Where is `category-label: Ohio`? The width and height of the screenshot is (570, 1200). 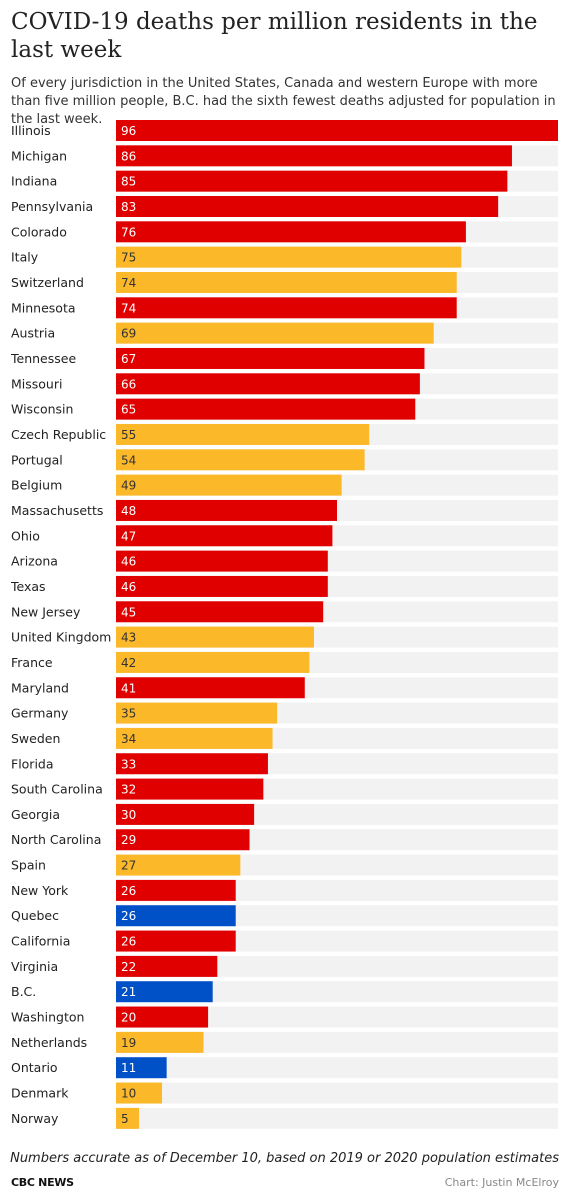
category-label: Ohio is located at coordinates (25, 535).